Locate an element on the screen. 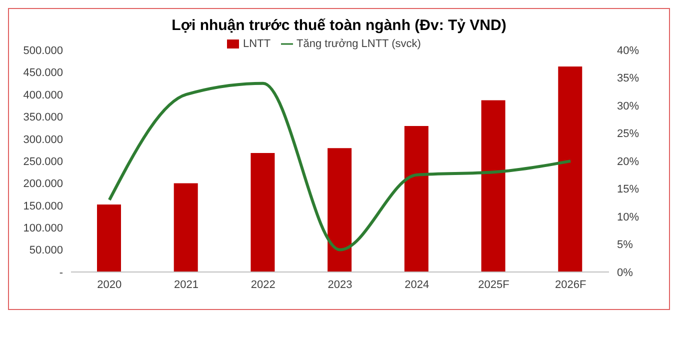 Image resolution: width=680 pixels, height=342 pixels. x-tick-label: 2024 is located at coordinates (417, 284).